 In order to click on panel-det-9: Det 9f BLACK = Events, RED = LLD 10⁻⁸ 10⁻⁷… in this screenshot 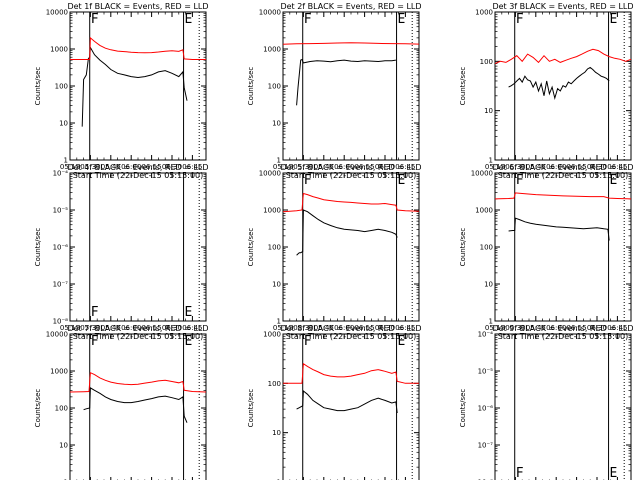, I will do `click(546, 402)`.